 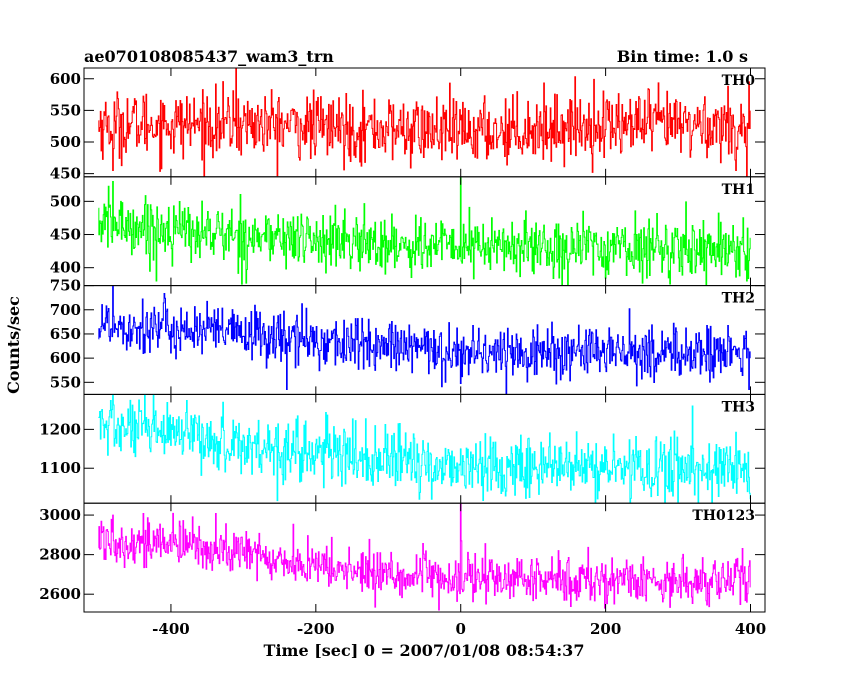 I want to click on y-tick-label: 750, so click(x=65, y=286).